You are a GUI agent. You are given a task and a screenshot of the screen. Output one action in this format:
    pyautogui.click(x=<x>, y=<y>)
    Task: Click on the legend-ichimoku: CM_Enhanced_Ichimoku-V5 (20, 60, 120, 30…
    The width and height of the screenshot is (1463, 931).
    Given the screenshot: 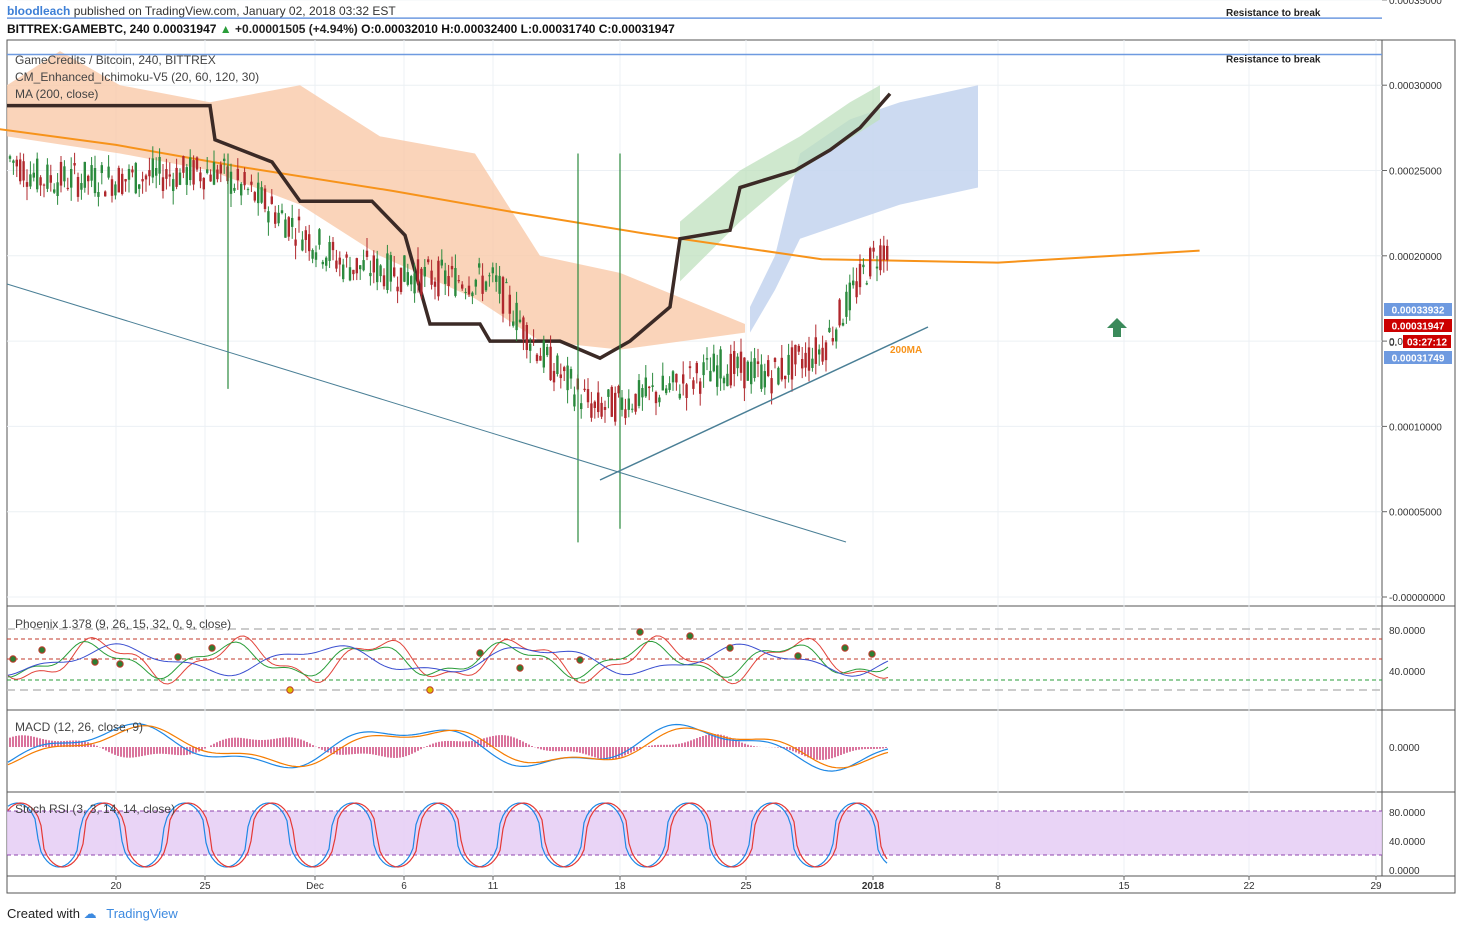 What is the action you would take?
    pyautogui.click(x=137, y=77)
    